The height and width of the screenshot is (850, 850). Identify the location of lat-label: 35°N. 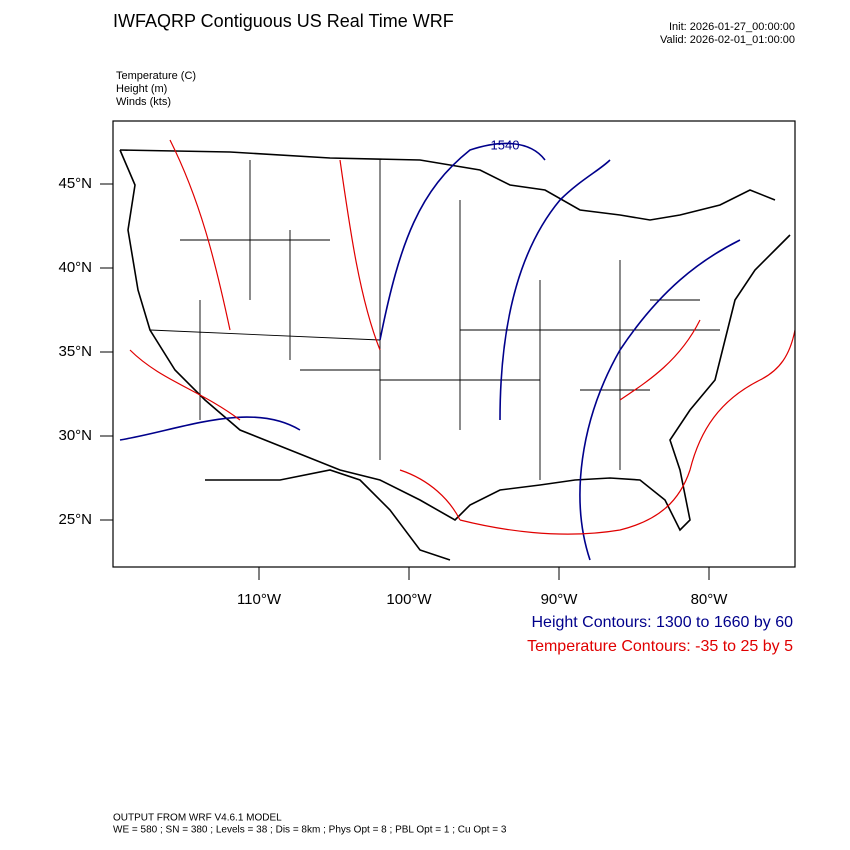
(75, 351).